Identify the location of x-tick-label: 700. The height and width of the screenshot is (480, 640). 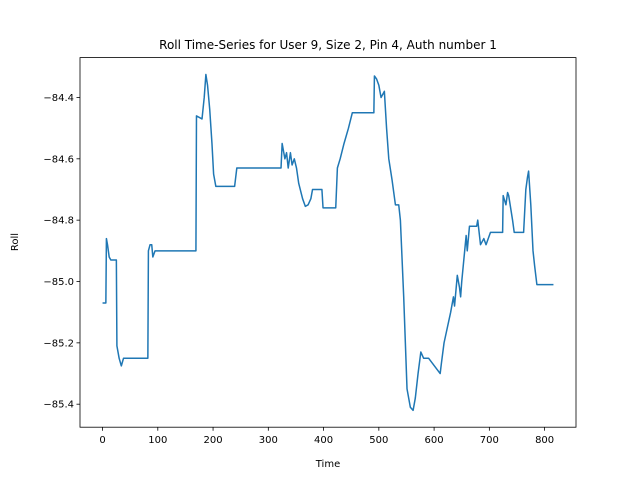
(489, 440).